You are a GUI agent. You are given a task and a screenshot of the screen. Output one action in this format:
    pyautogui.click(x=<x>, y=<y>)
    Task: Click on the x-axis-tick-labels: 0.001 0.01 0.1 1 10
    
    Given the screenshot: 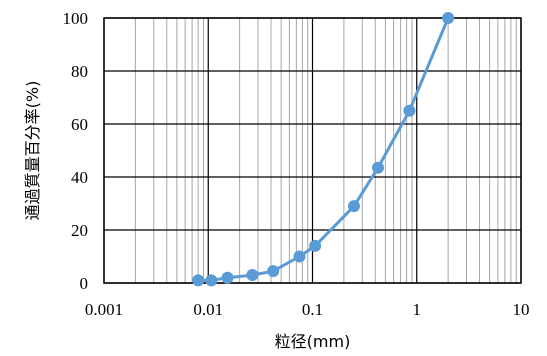 What is the action you would take?
    pyautogui.click(x=307, y=309)
    